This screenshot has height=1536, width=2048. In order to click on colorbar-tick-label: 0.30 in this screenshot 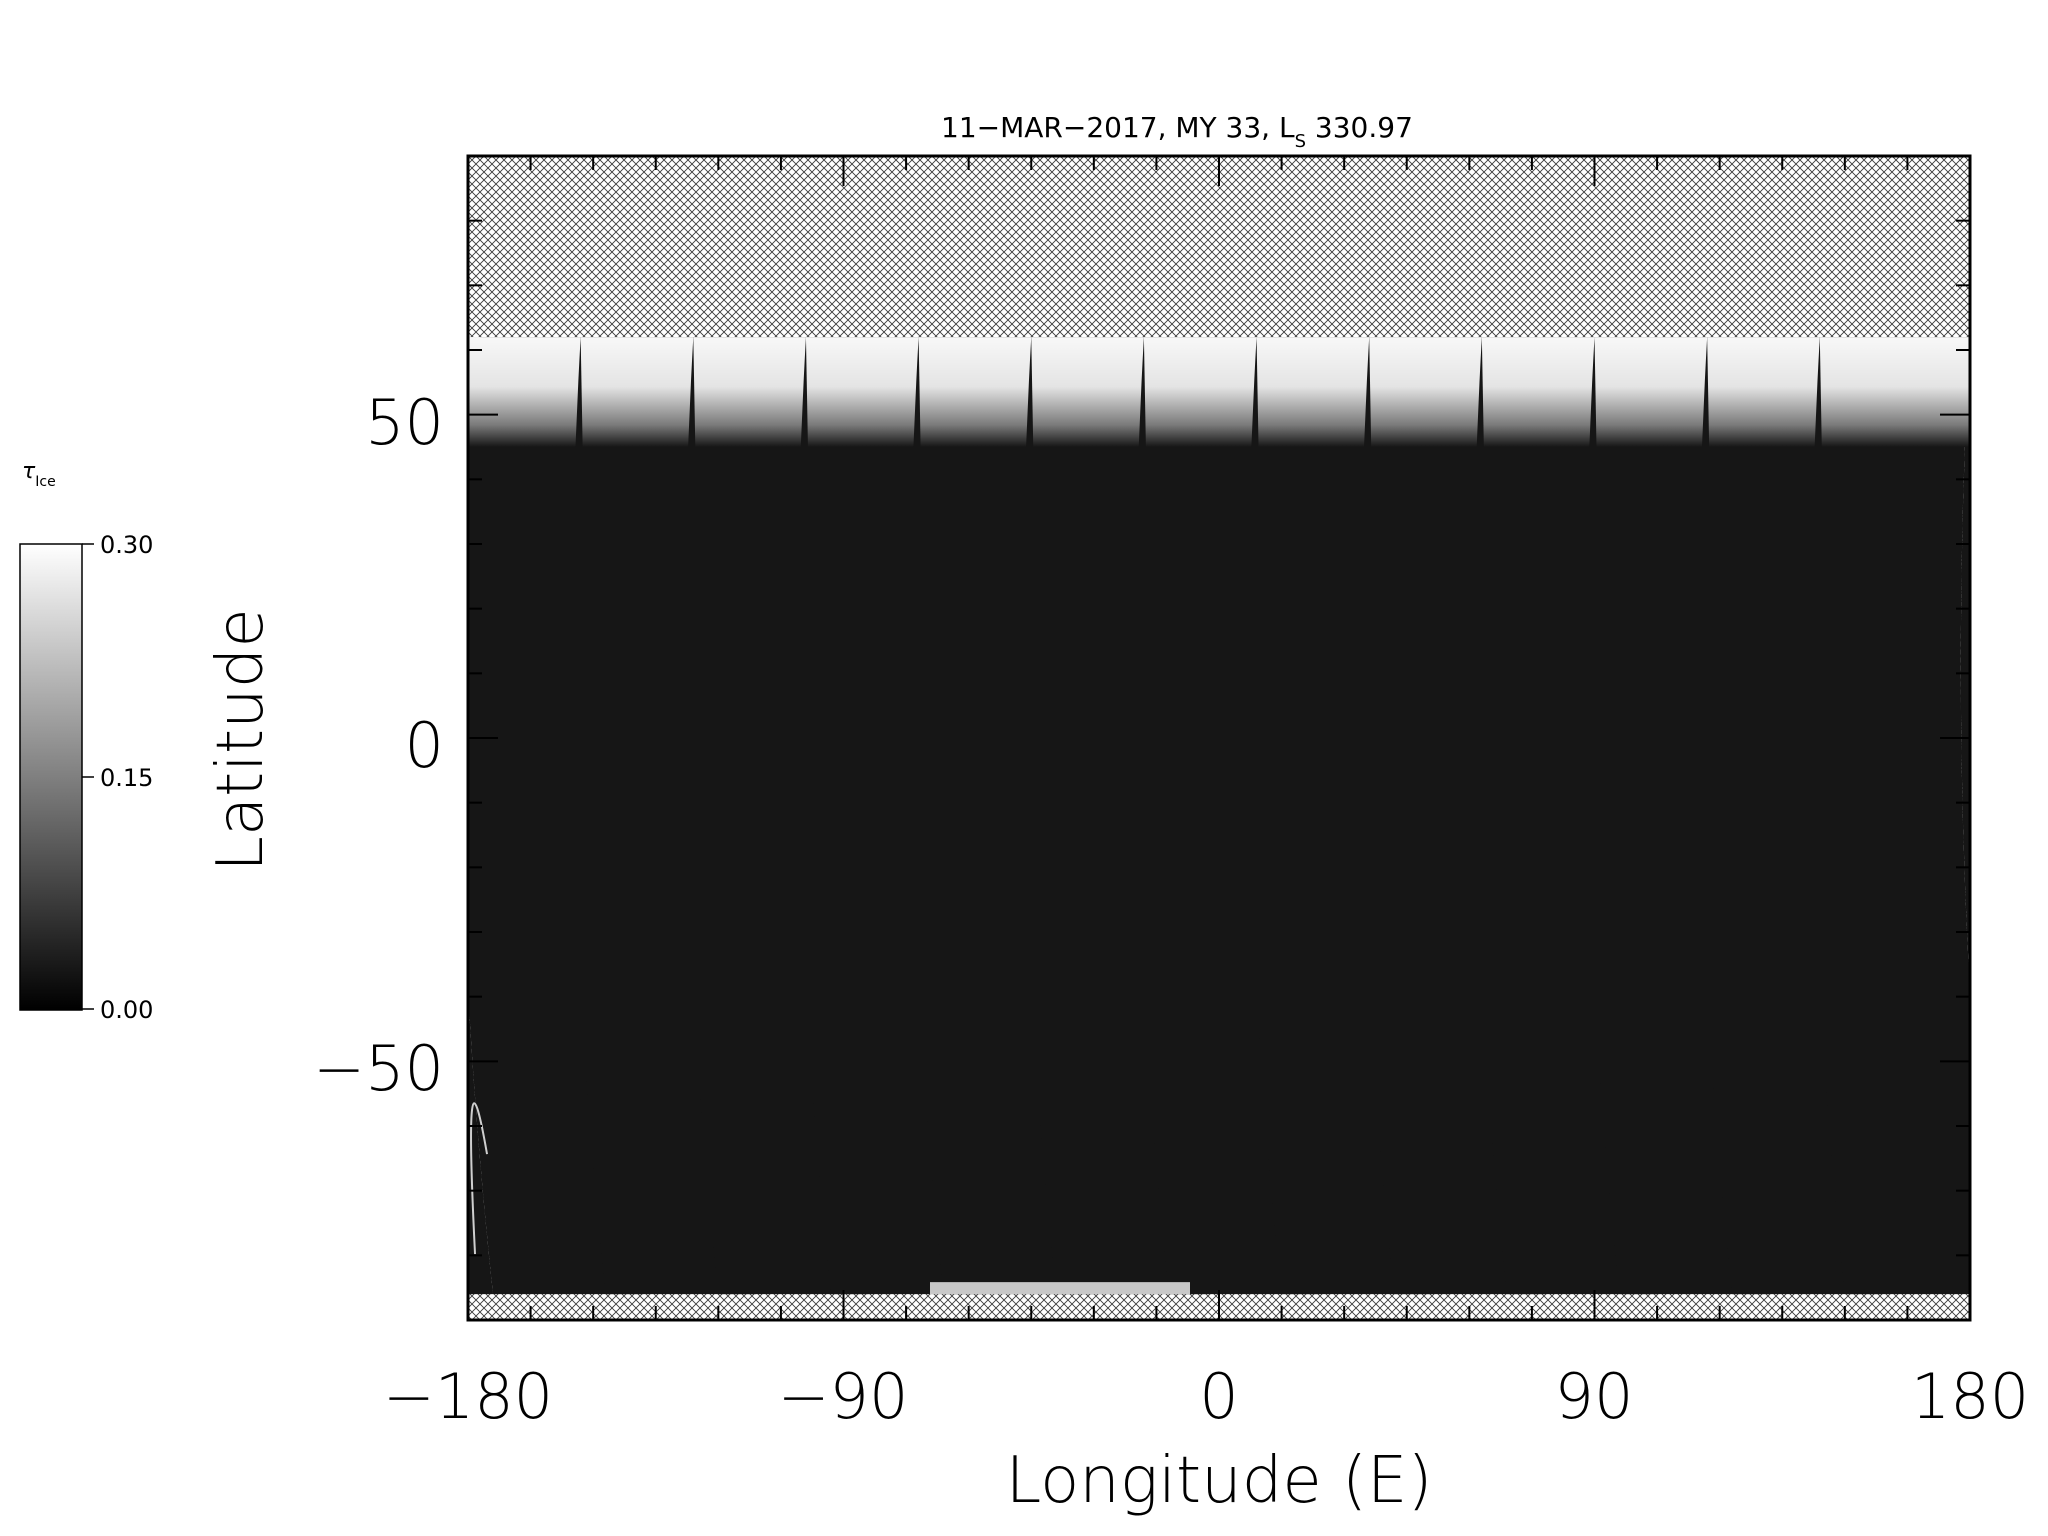, I will do `click(126, 545)`.